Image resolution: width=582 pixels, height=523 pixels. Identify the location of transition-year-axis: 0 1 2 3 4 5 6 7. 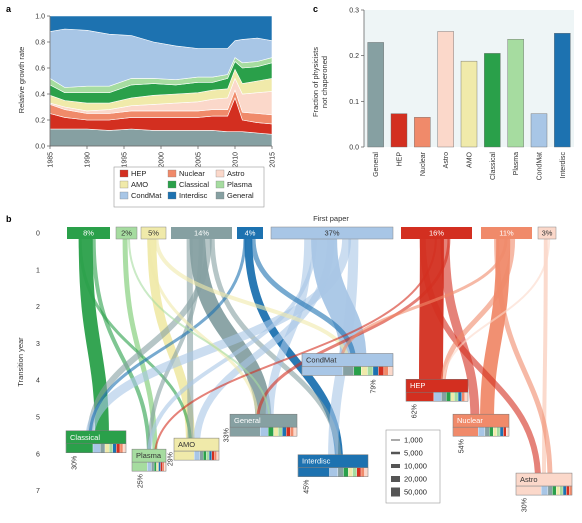
(38, 363).